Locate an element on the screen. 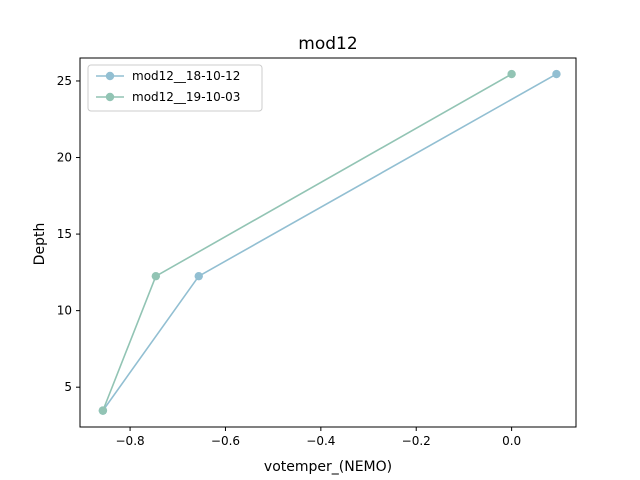 The image size is (640, 480). x-tick-label: −0.4 is located at coordinates (320, 441).